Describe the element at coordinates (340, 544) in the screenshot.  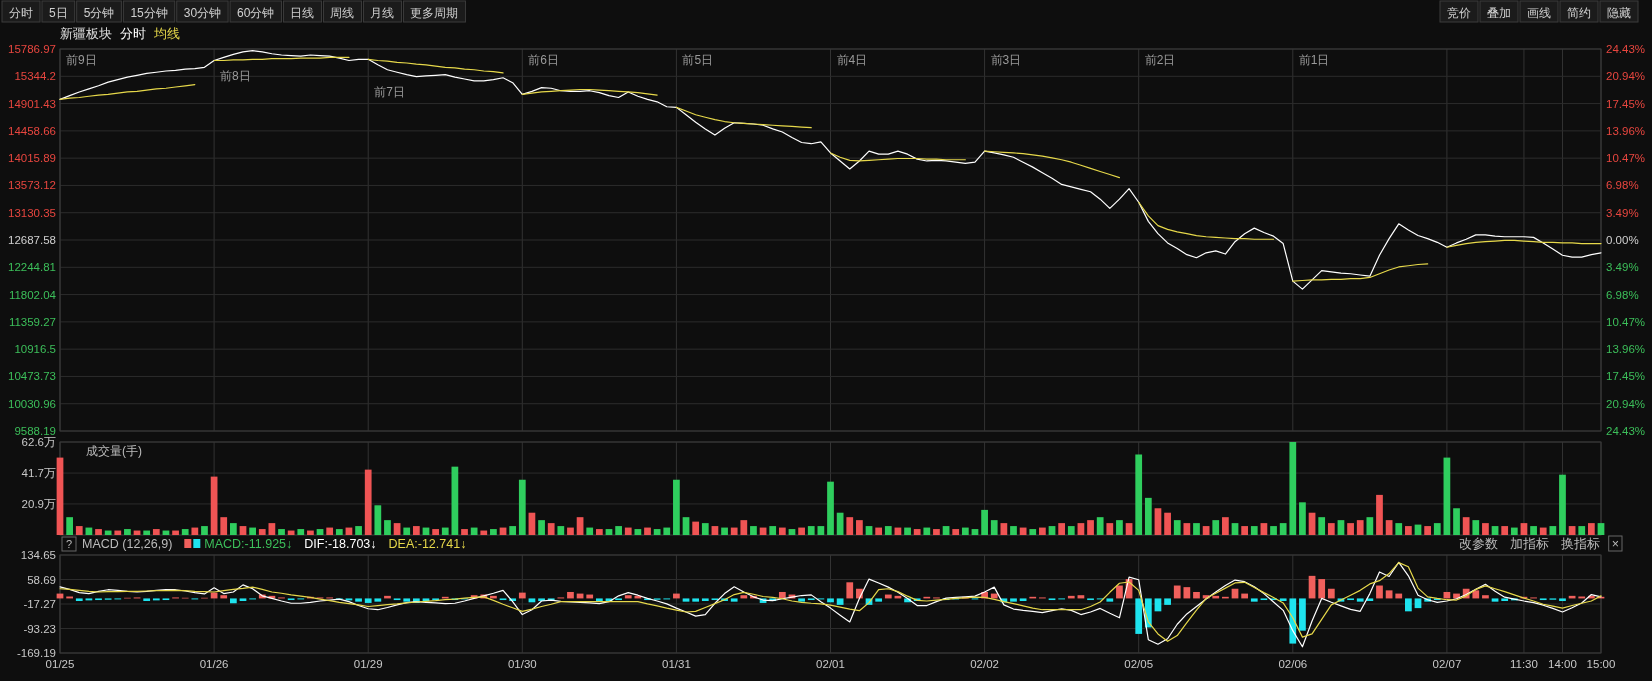
I see `text: DIF:-18.703↓` at that location.